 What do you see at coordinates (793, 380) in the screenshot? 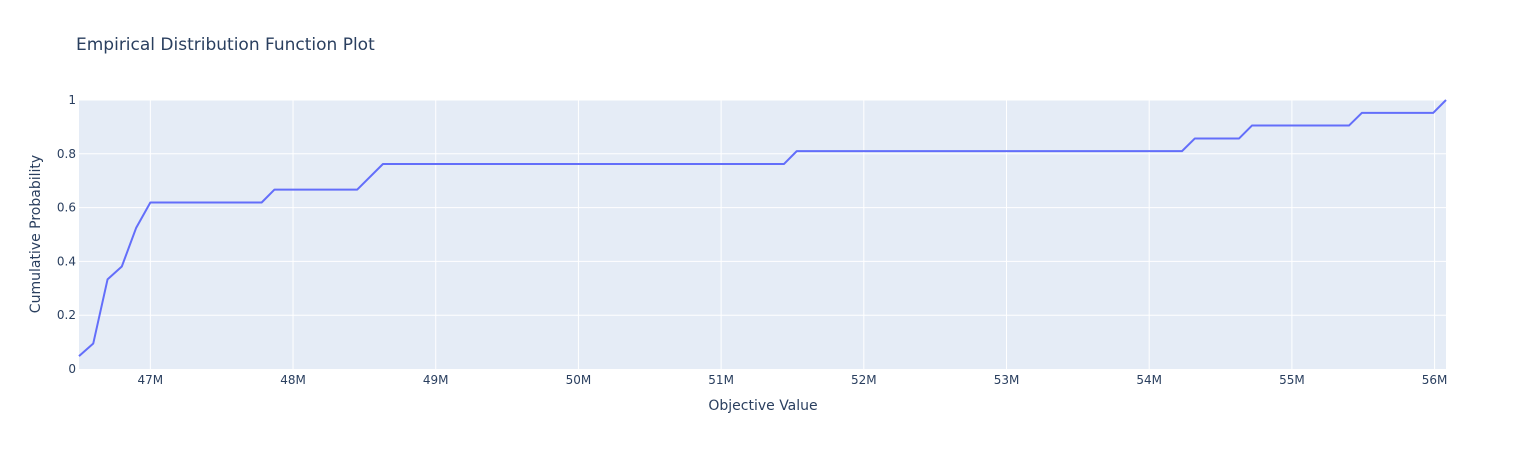
I see `x-tick-labels: 47M 48M 49M 50M 51M 52M 53M 54M 55M 56M` at bounding box center [793, 380].